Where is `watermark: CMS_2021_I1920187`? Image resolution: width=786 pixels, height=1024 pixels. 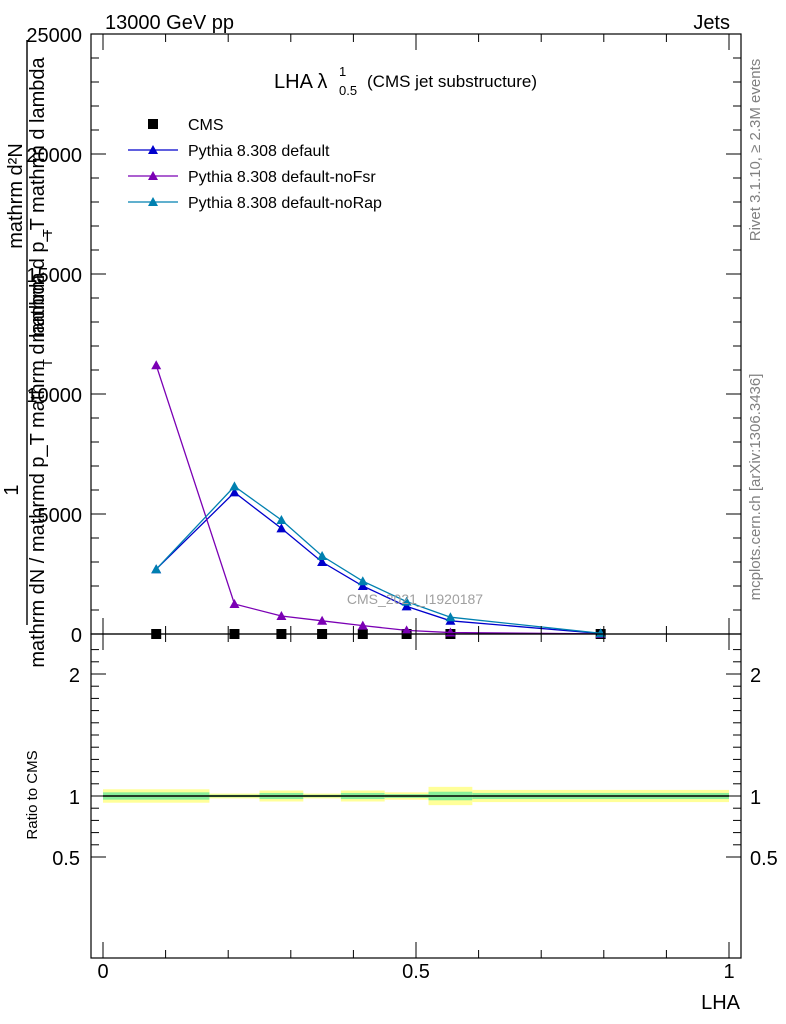 watermark: CMS_2021_I1920187 is located at coordinates (415, 599).